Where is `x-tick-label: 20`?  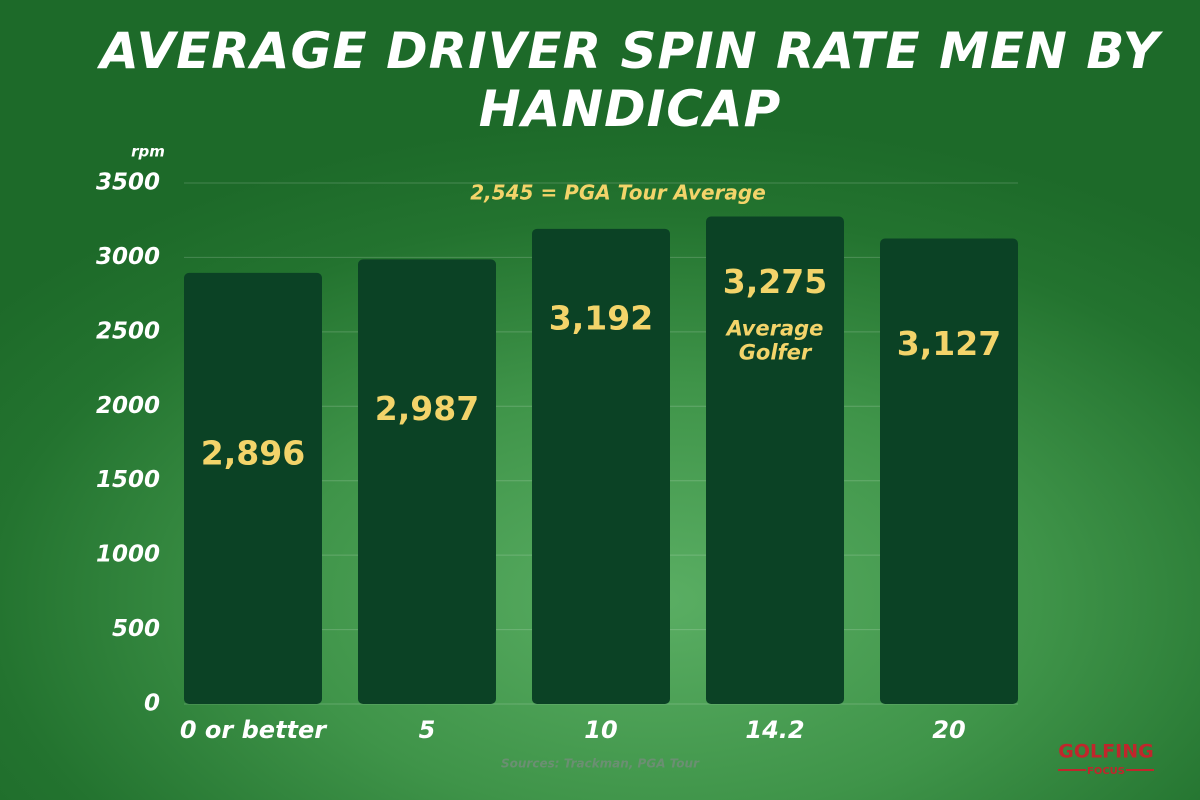 x-tick-label: 20 is located at coordinates (948, 730).